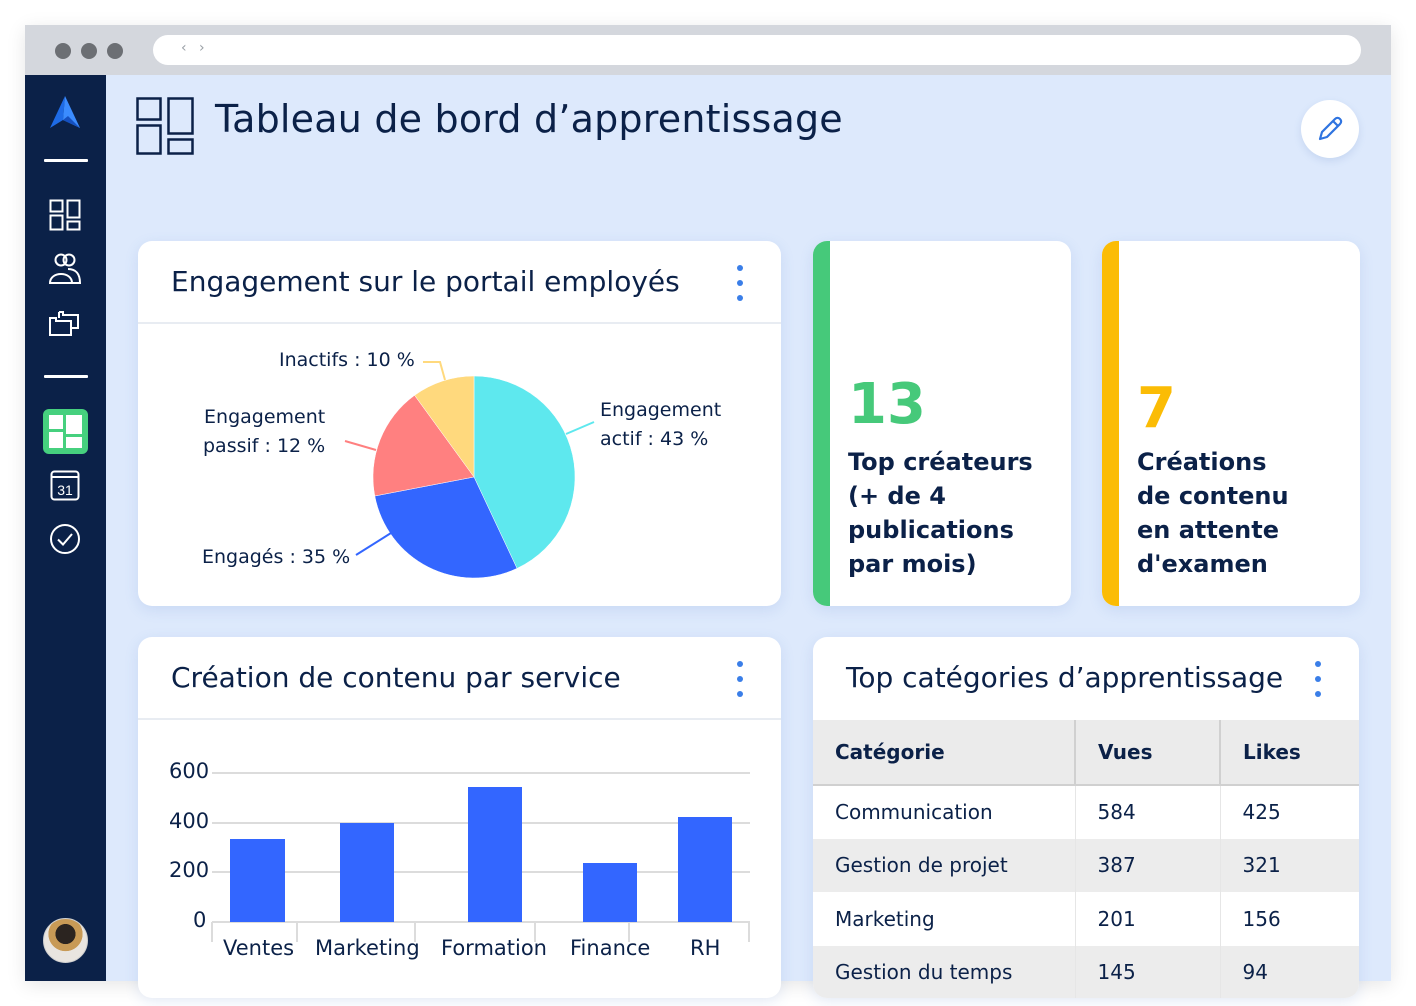 The width and height of the screenshot is (1416, 1006). What do you see at coordinates (705, 948) in the screenshot?
I see `x-label-rh: RH` at bounding box center [705, 948].